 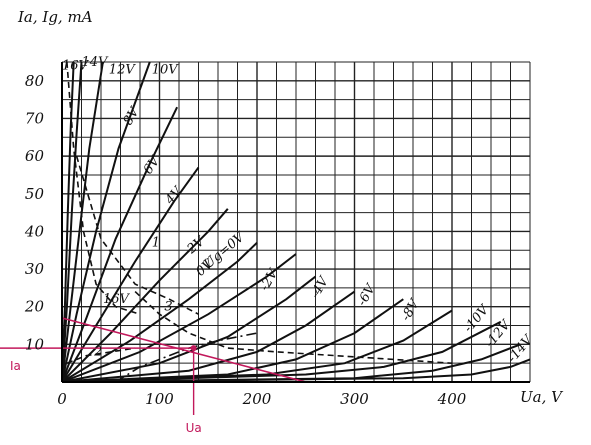 What do you see at coordinates (35, 156) in the screenshot?
I see `y-tick-label: 60` at bounding box center [35, 156].